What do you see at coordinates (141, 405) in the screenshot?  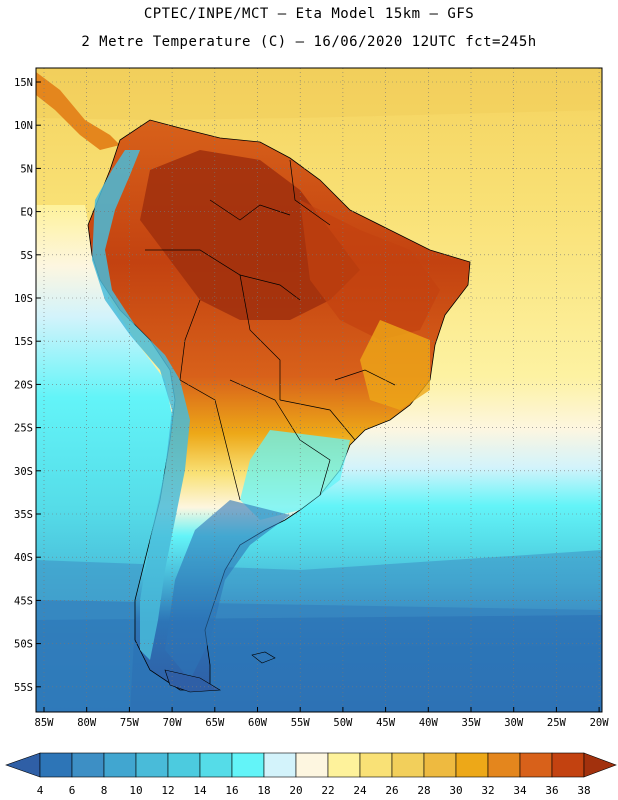 I see `andes-cool-strip` at bounding box center [141, 405].